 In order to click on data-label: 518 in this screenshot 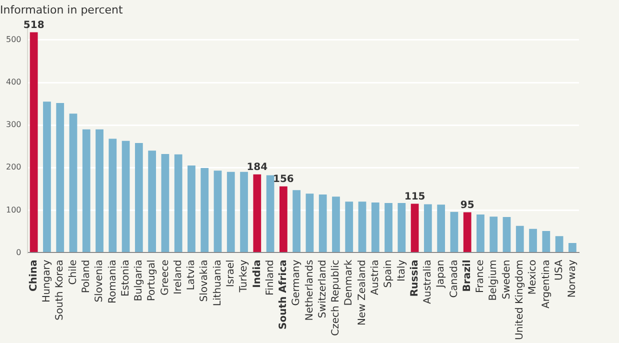, I will do `click(33, 25)`.